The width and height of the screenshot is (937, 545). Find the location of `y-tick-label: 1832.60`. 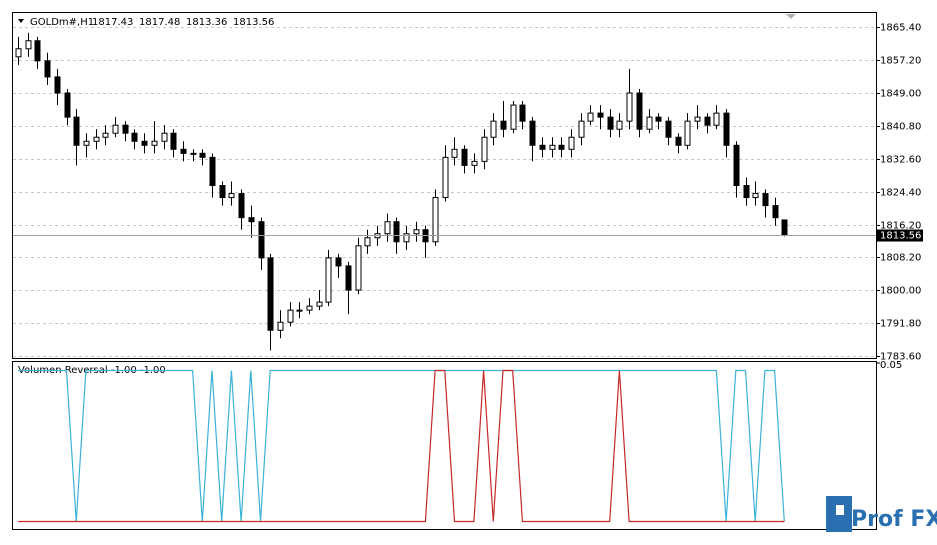

y-tick-label: 1832.60 is located at coordinates (900, 160).